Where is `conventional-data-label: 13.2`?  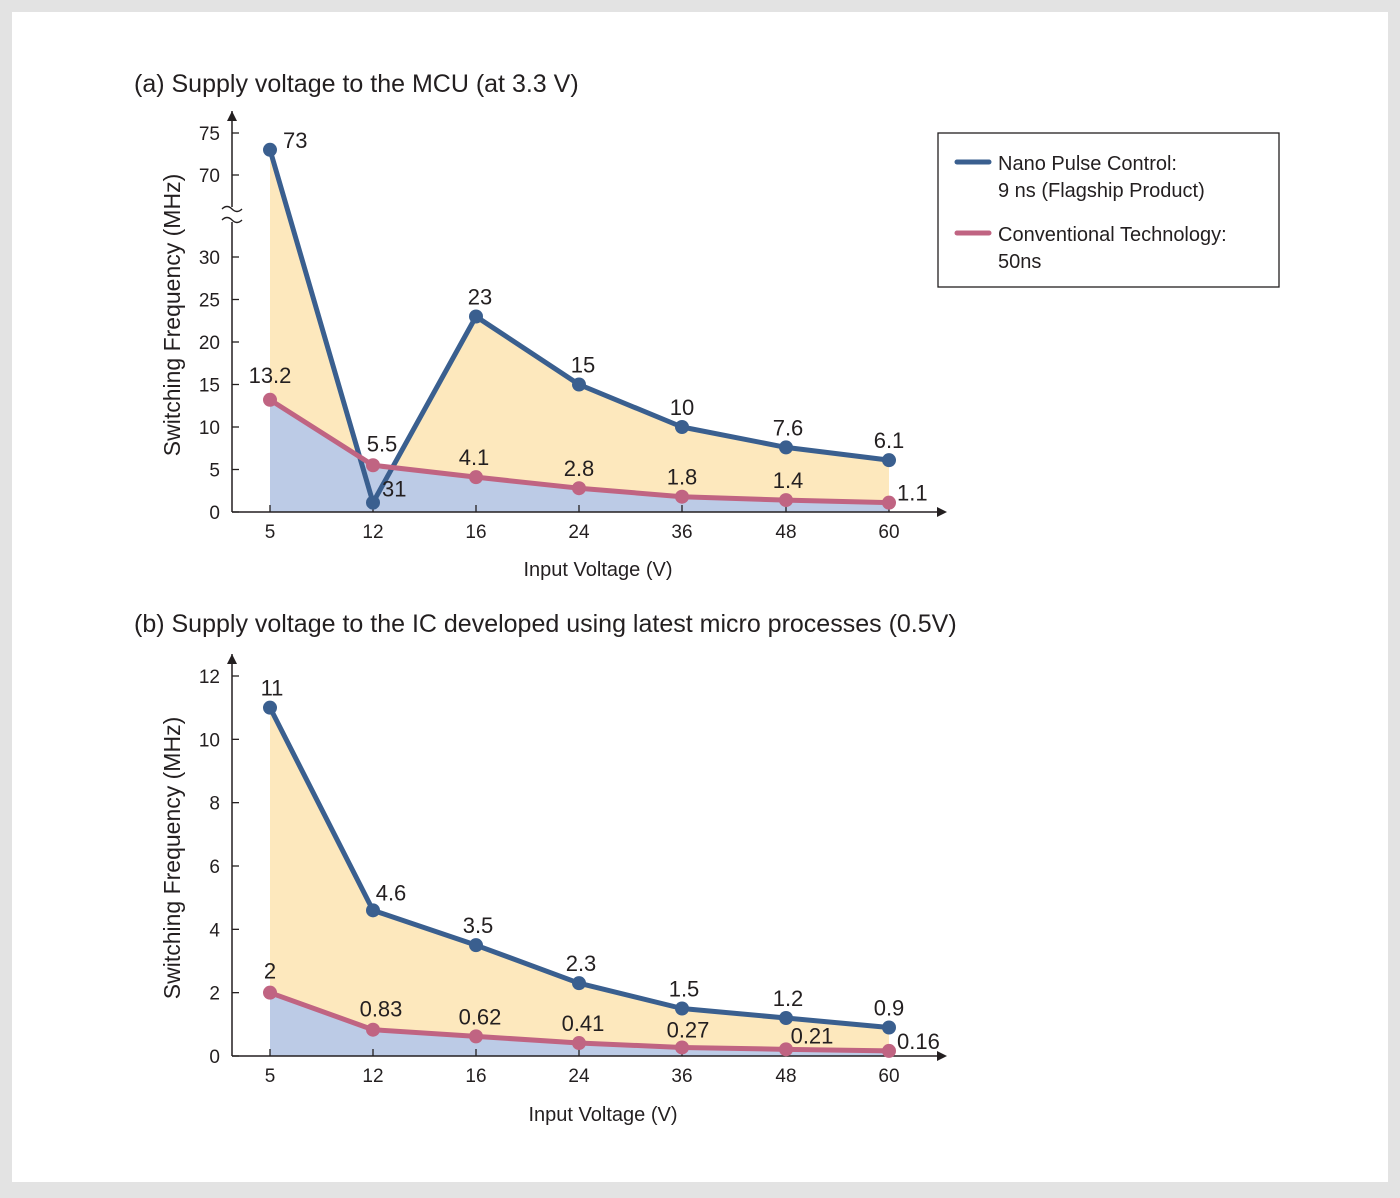
conventional-data-label: 13.2 is located at coordinates (270, 375).